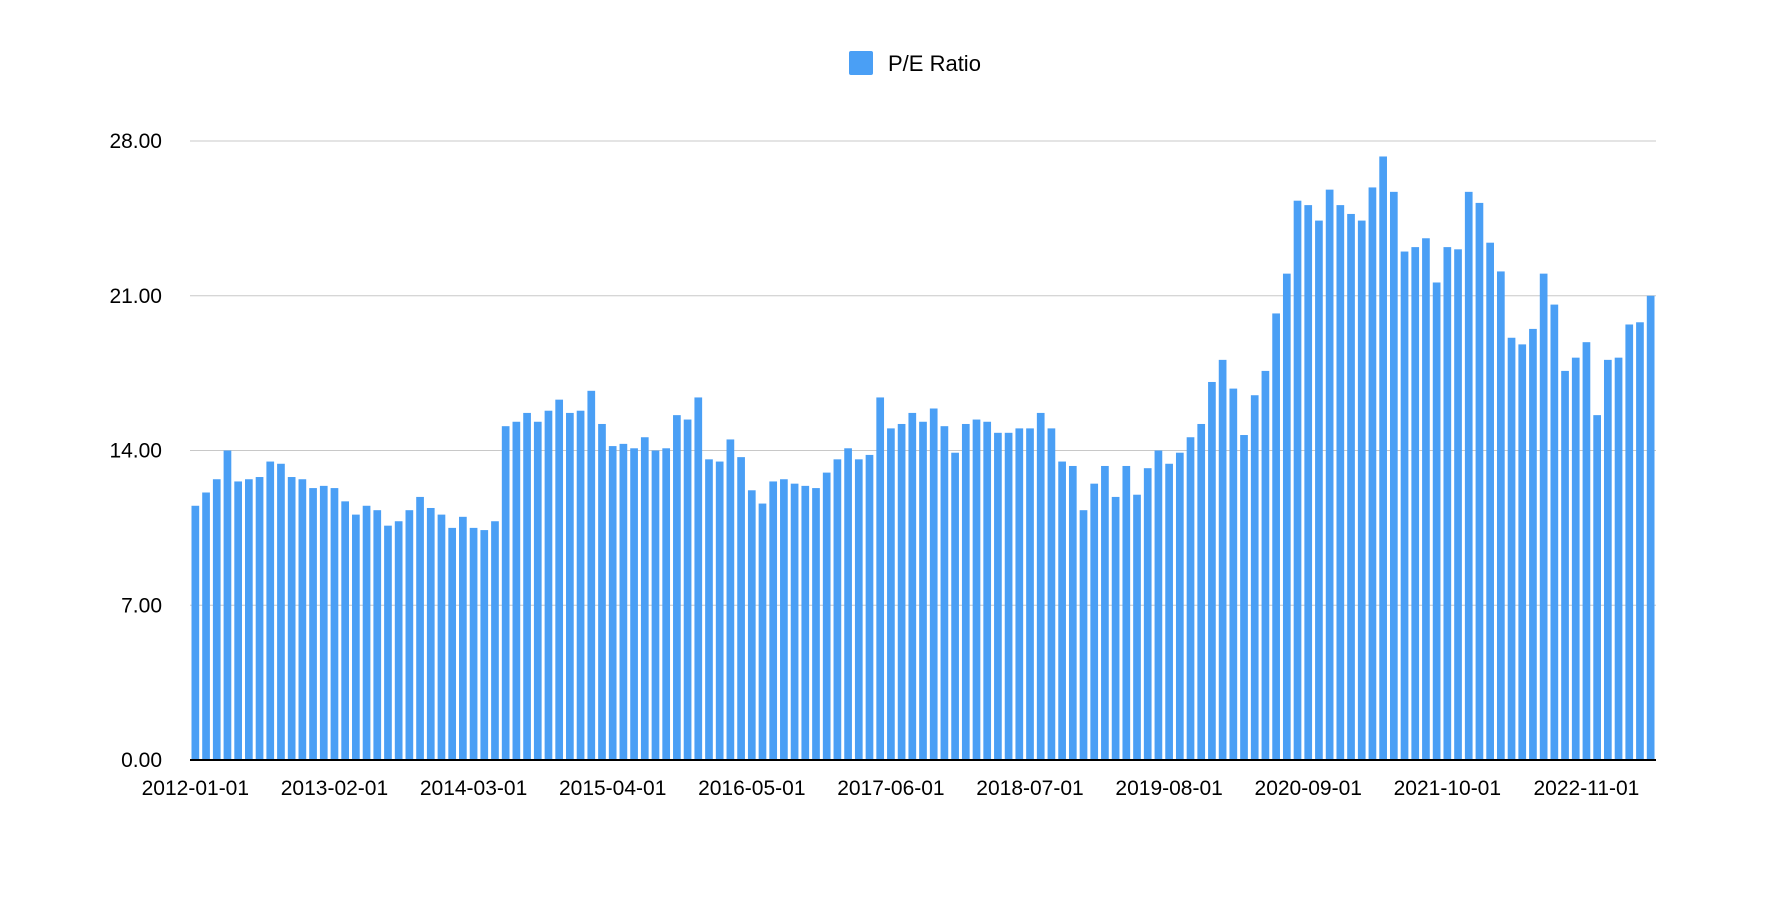 Image resolution: width=1770 pixels, height=908 pixels. Describe the element at coordinates (612, 788) in the screenshot. I see `x-tick-label: 2015-04-01` at that location.